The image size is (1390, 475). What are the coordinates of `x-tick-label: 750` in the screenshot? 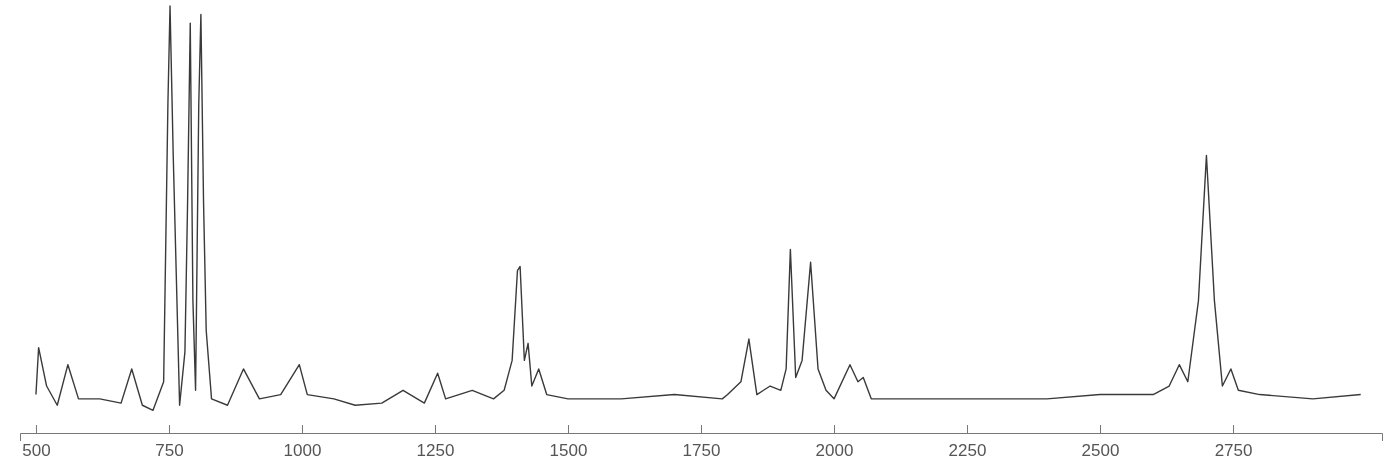 It's located at (169, 451).